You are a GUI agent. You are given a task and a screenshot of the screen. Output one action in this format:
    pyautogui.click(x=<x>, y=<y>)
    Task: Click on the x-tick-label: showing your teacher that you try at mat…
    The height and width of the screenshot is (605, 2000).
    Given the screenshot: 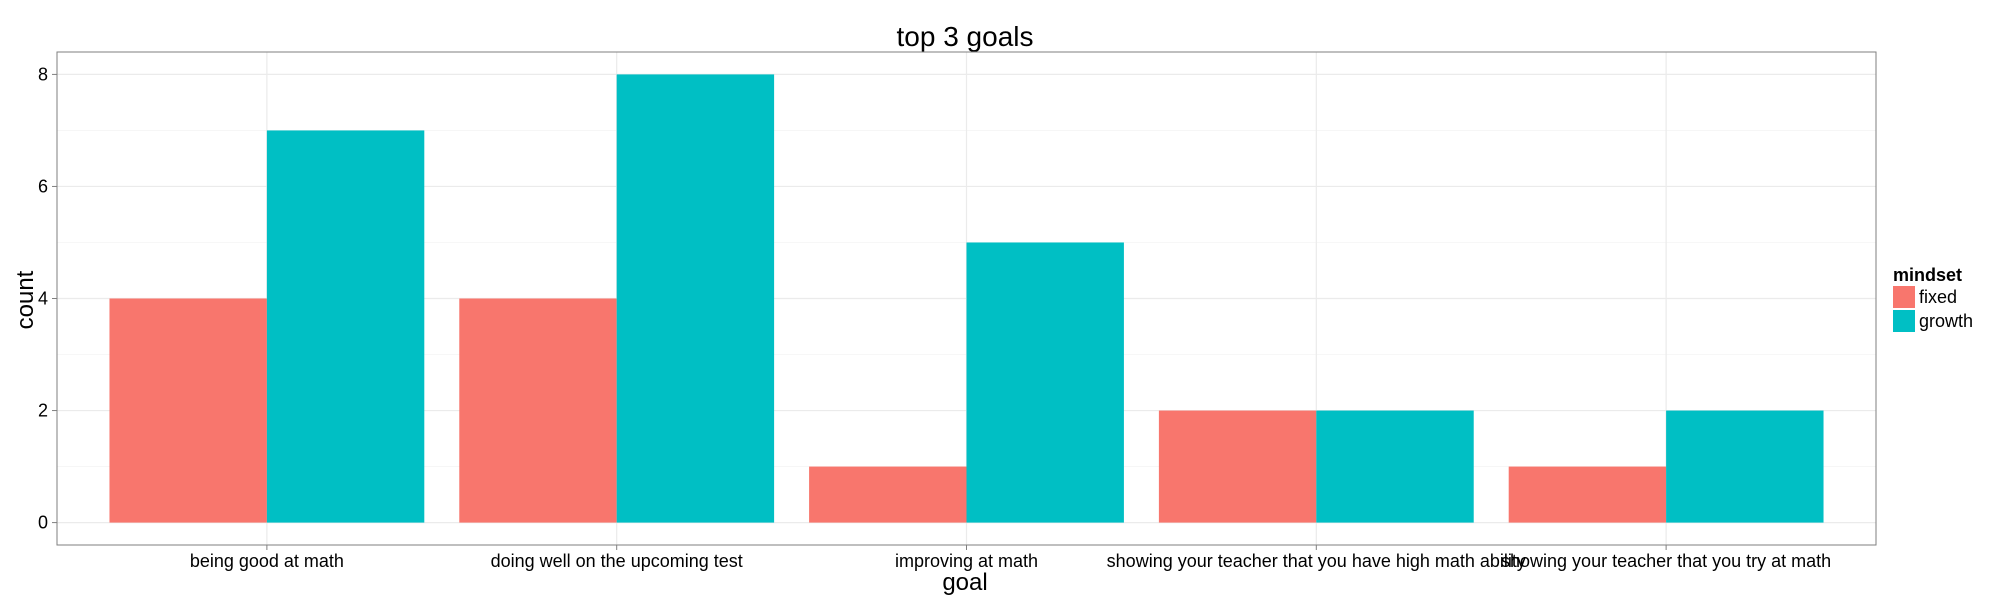 What is the action you would take?
    pyautogui.click(x=1666, y=561)
    